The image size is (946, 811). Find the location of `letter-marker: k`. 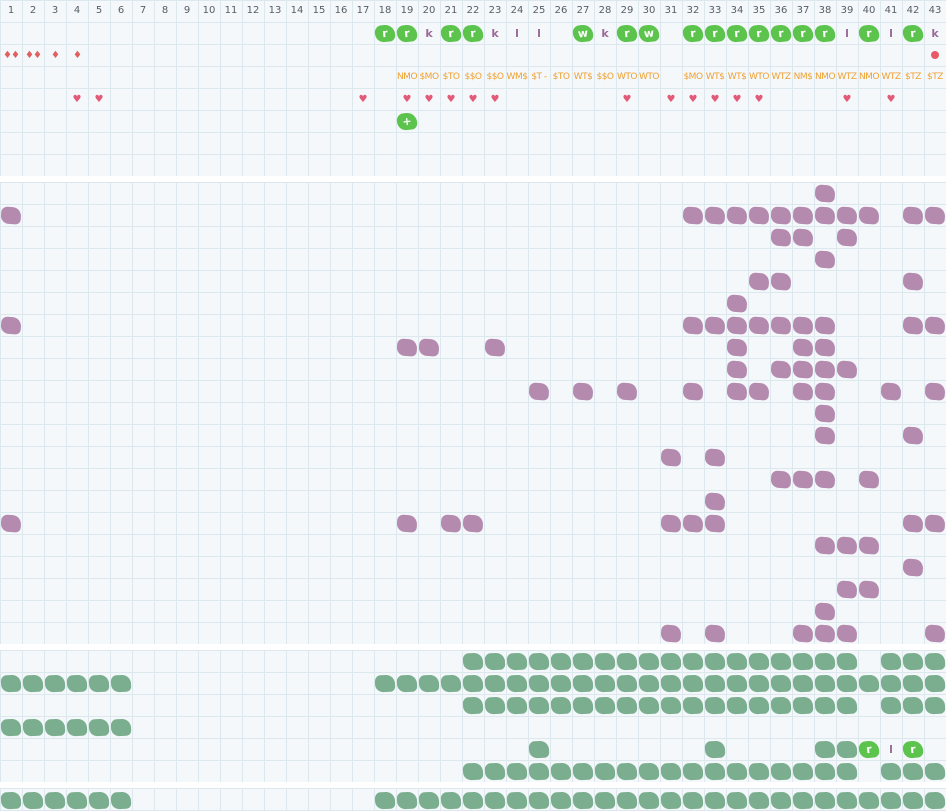

letter-marker: k is located at coordinates (429, 33).